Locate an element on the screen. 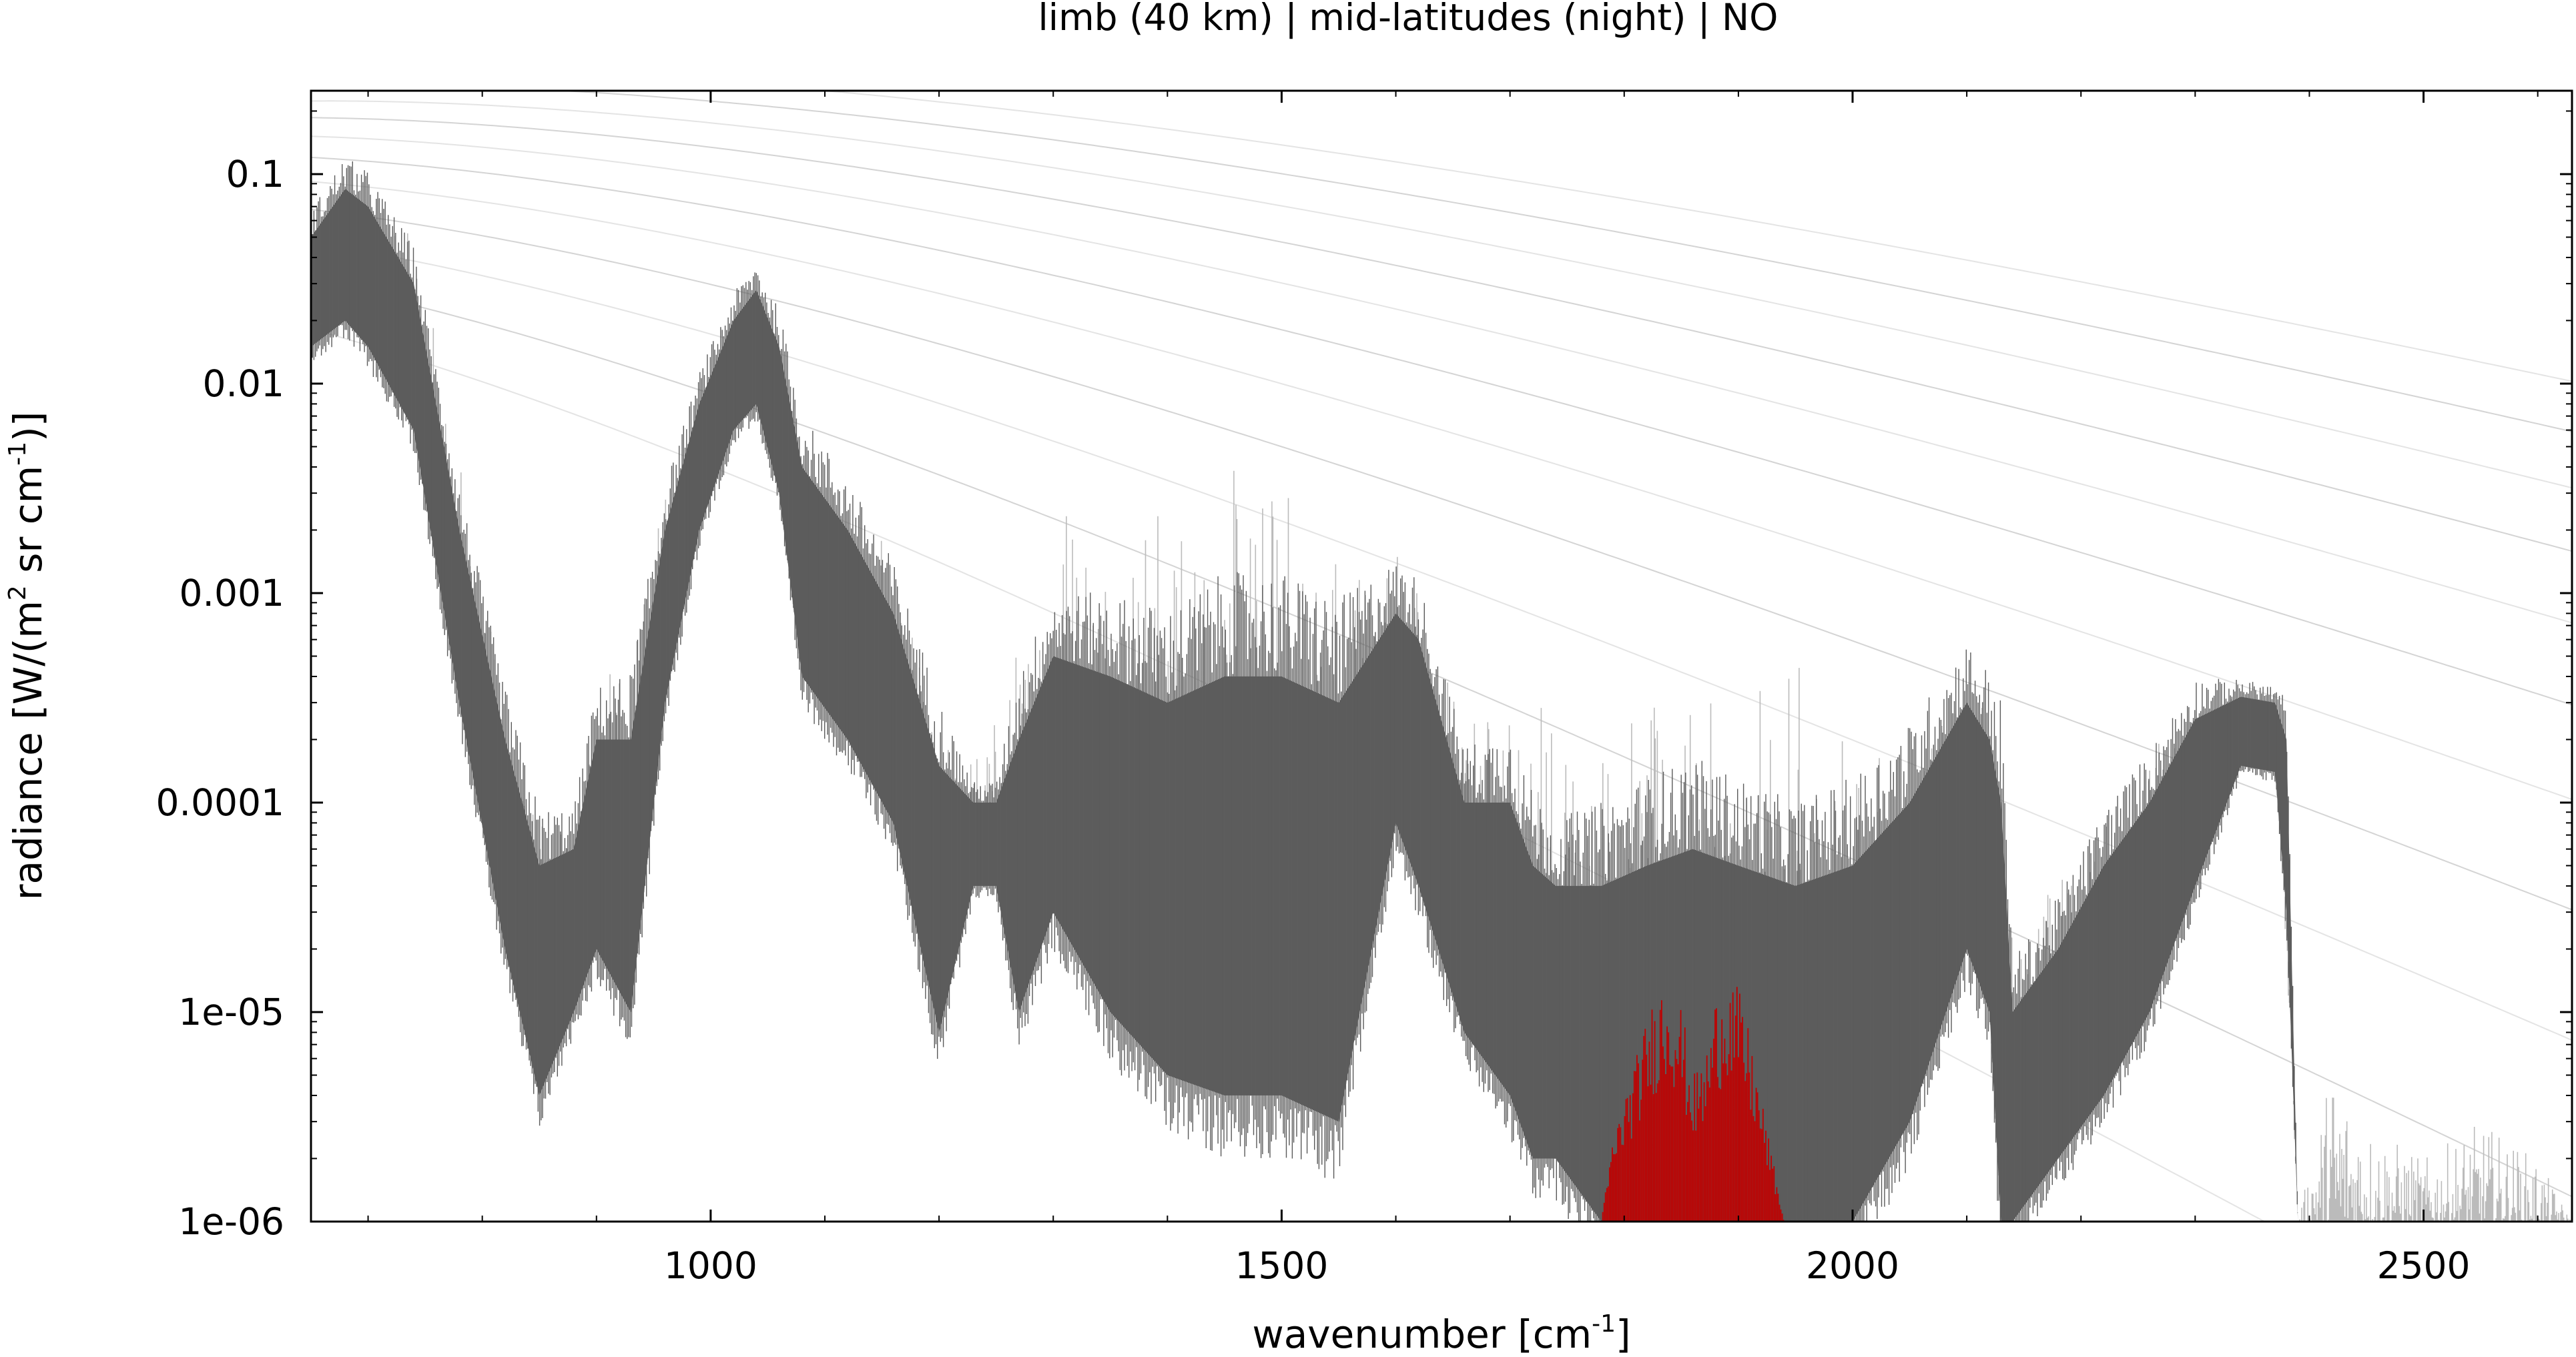  y-tick-label: 0.01 is located at coordinates (243, 383).